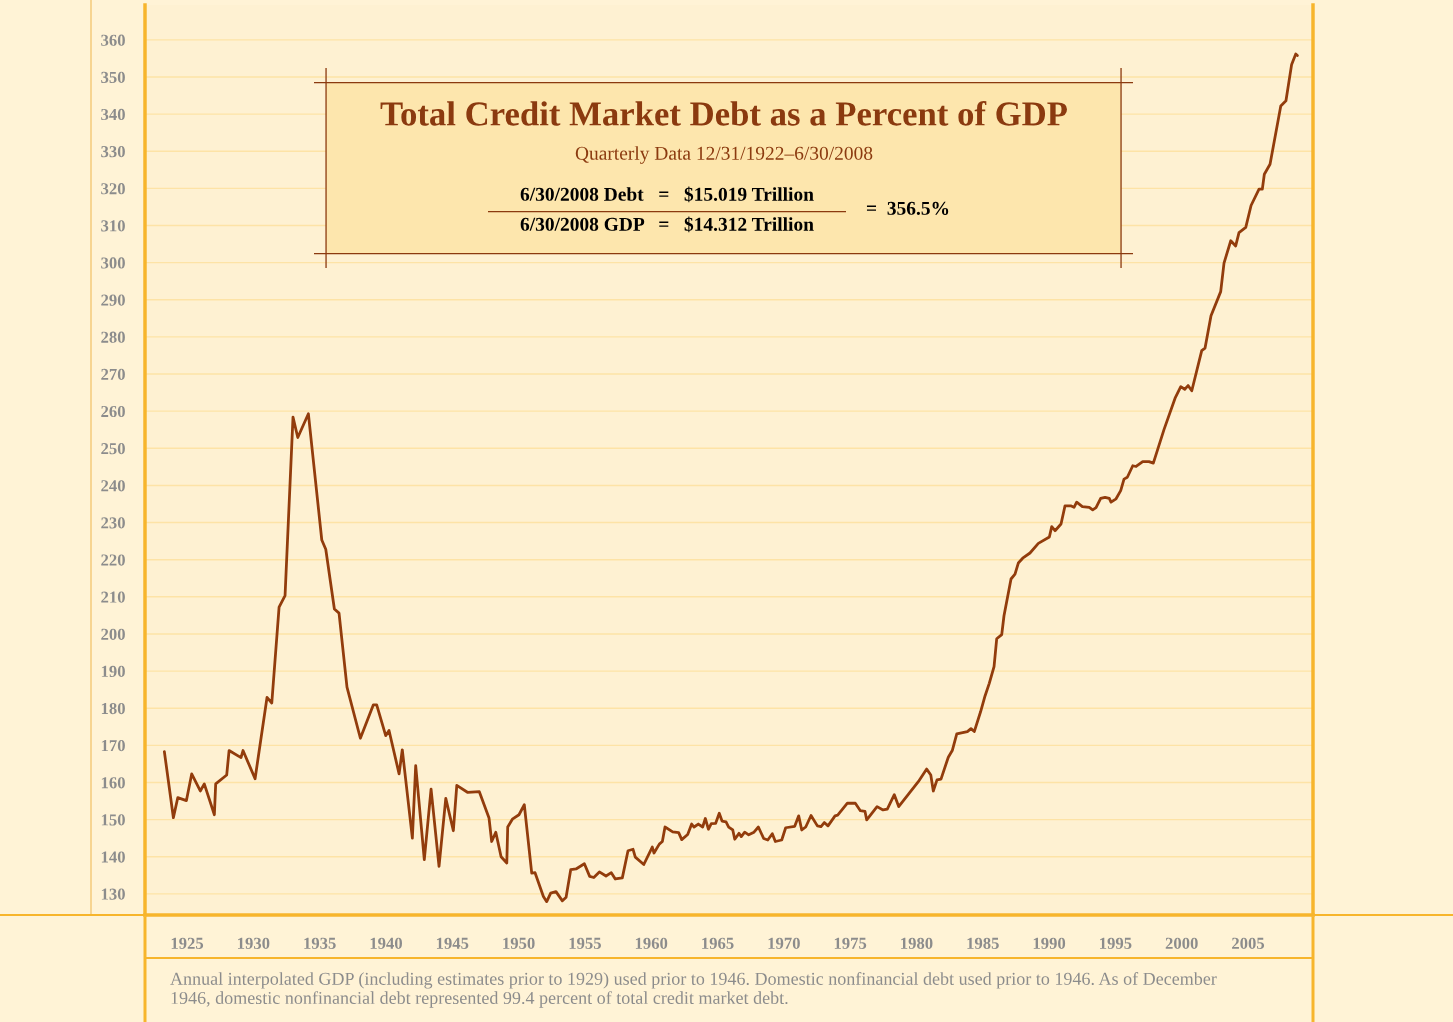 This screenshot has width=1453, height=1022. Describe the element at coordinates (1248, 943) in the screenshot. I see `x-tick-label: 2005` at that location.